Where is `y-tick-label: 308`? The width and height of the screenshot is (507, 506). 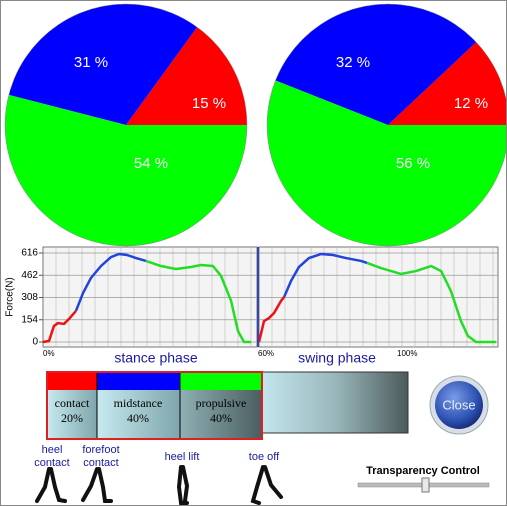
y-tick-label: 308 is located at coordinates (29, 297).